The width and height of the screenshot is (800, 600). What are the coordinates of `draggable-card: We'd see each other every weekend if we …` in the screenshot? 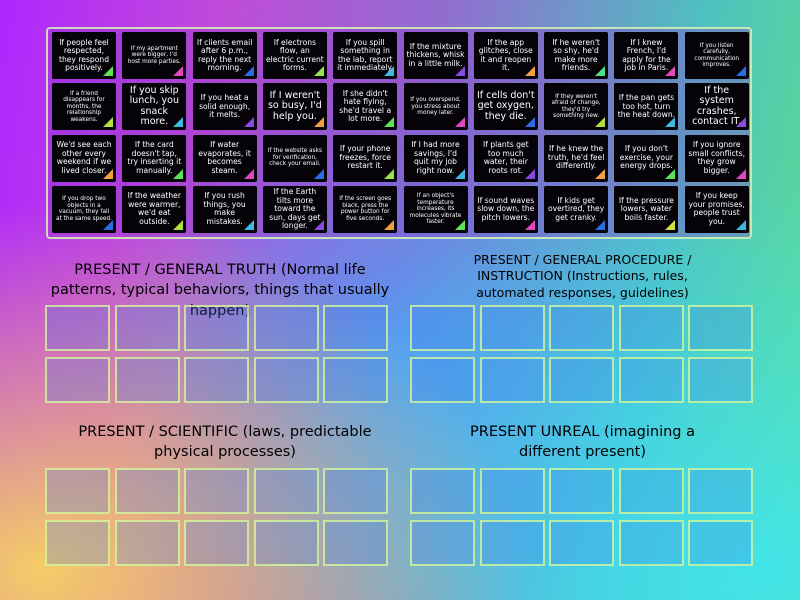 It's located at (84, 158).